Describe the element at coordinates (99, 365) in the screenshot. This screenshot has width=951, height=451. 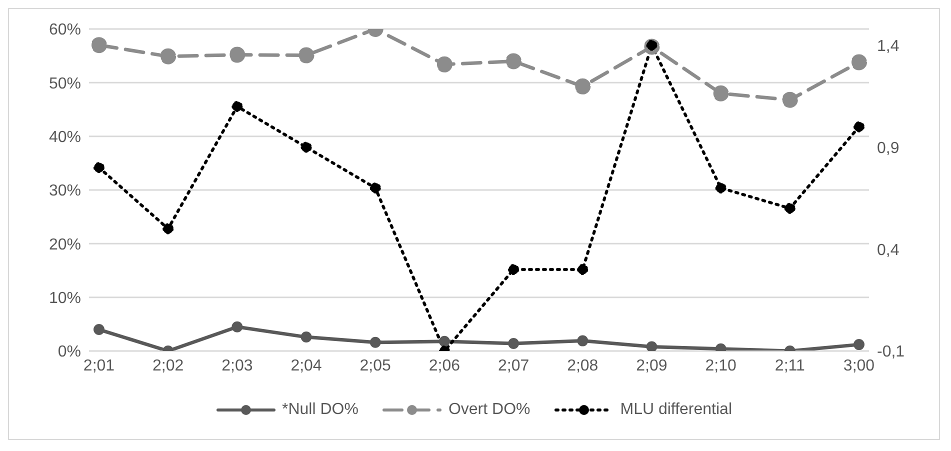
I see `x-tick-label: 2;01` at that location.